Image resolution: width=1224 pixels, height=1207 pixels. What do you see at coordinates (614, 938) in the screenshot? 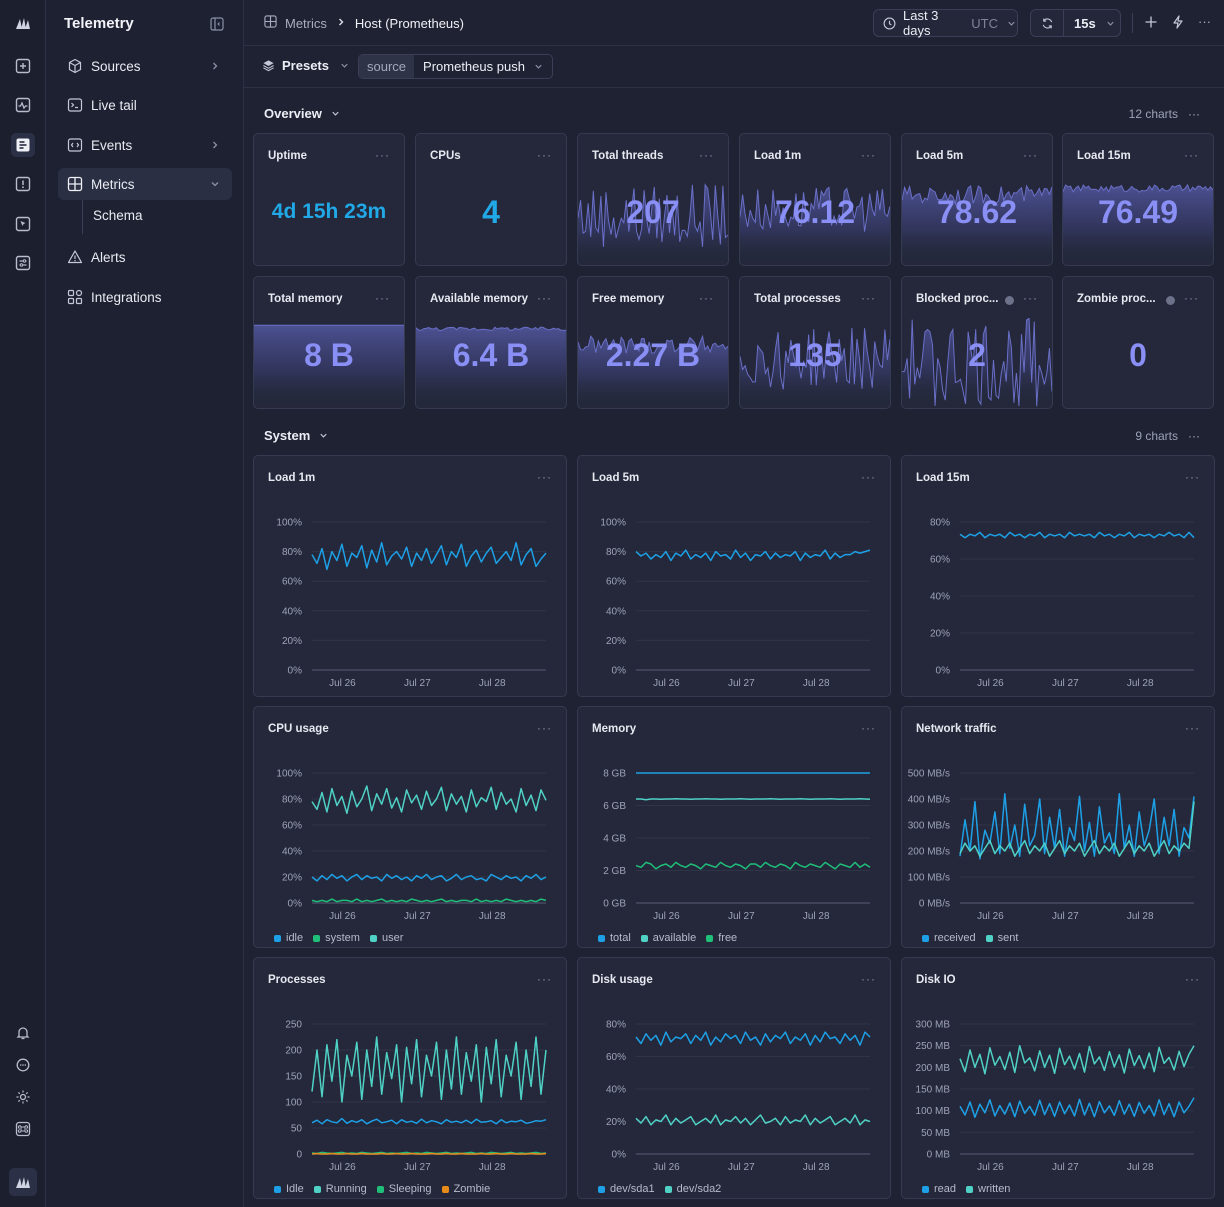
I see `legend-item: total` at bounding box center [614, 938].